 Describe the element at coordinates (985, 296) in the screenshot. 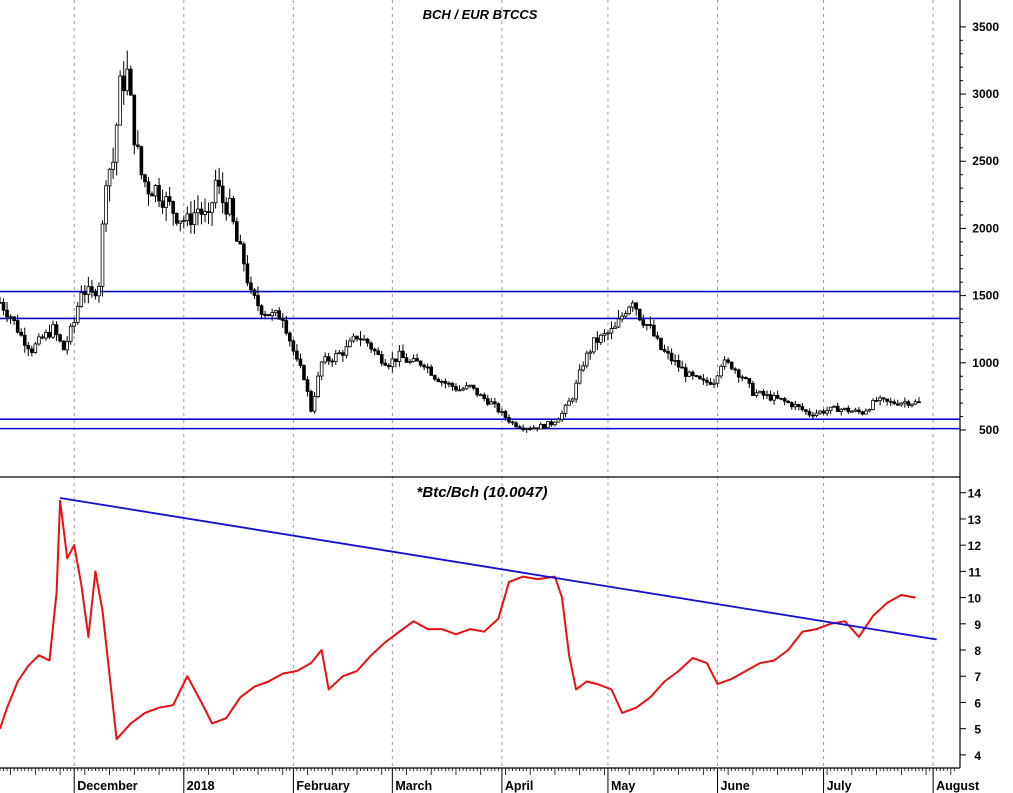

I see `price-axis-label: 1500` at that location.